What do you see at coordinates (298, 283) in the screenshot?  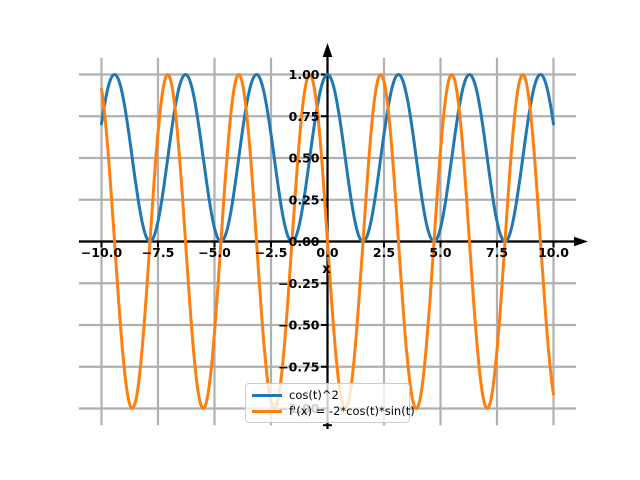 I see `y-tick-label: −0.25` at bounding box center [298, 283].